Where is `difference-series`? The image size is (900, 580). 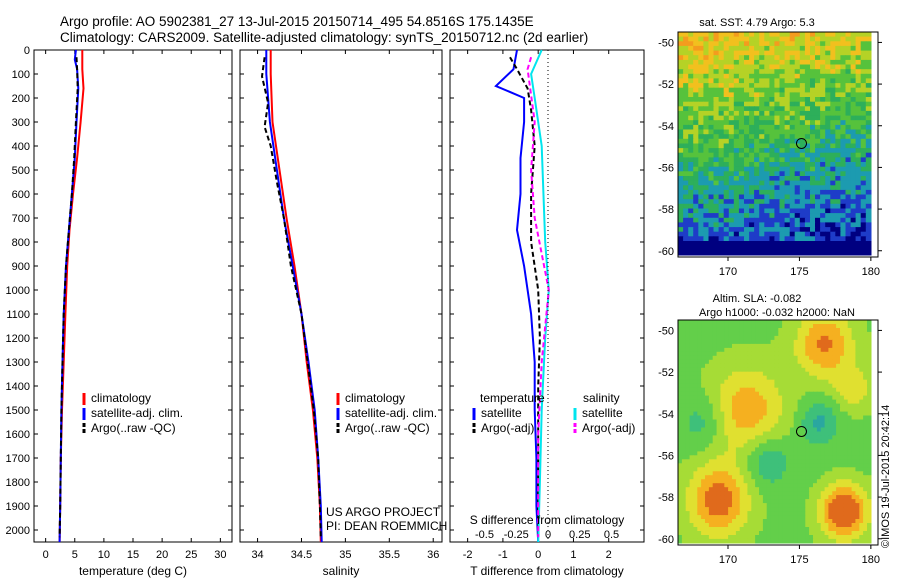 difference-series is located at coordinates (522, 296).